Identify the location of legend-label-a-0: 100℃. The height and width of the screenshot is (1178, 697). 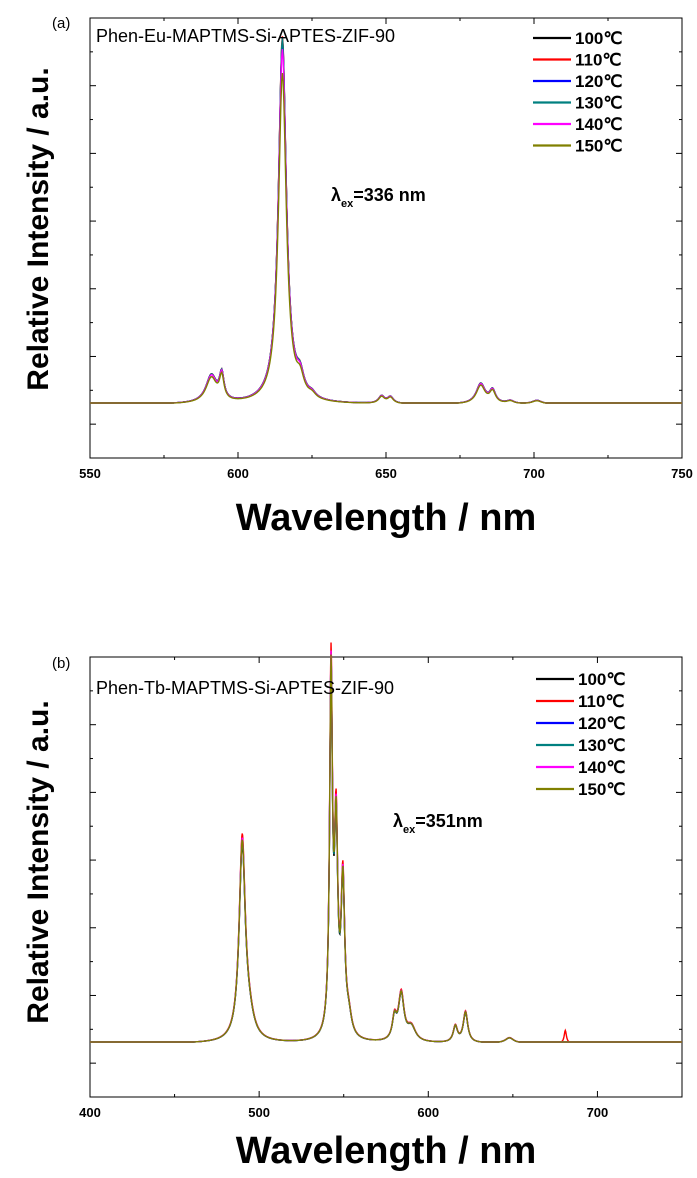
(598, 38).